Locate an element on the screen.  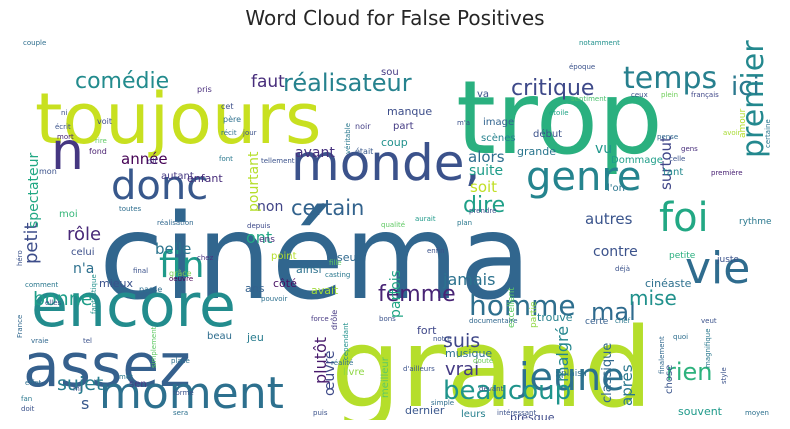
cloud-word: ça is located at coordinates (558, 373).